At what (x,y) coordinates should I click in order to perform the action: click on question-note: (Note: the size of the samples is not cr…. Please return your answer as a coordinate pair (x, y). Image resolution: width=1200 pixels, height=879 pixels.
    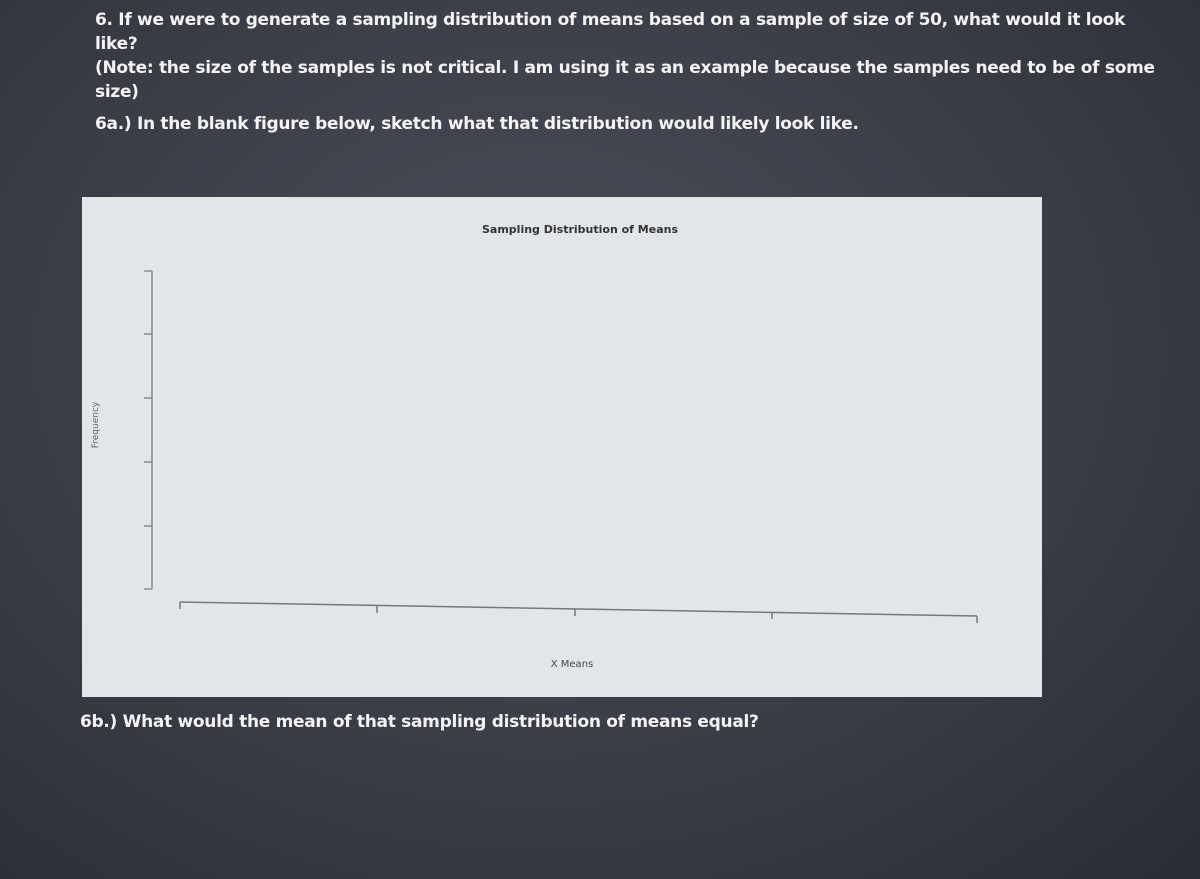
    Looking at the image, I should click on (625, 80).